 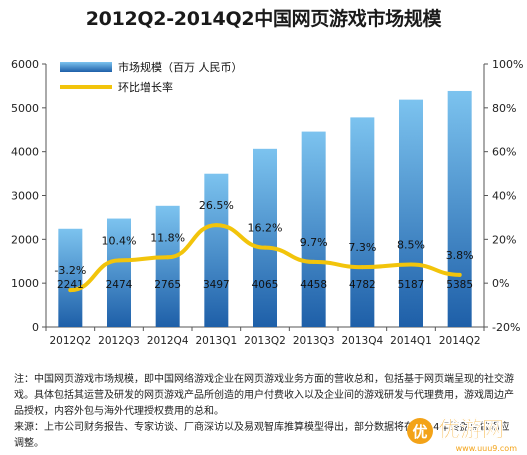 I want to click on x-tick-label: 2013Q2, so click(x=265, y=341).